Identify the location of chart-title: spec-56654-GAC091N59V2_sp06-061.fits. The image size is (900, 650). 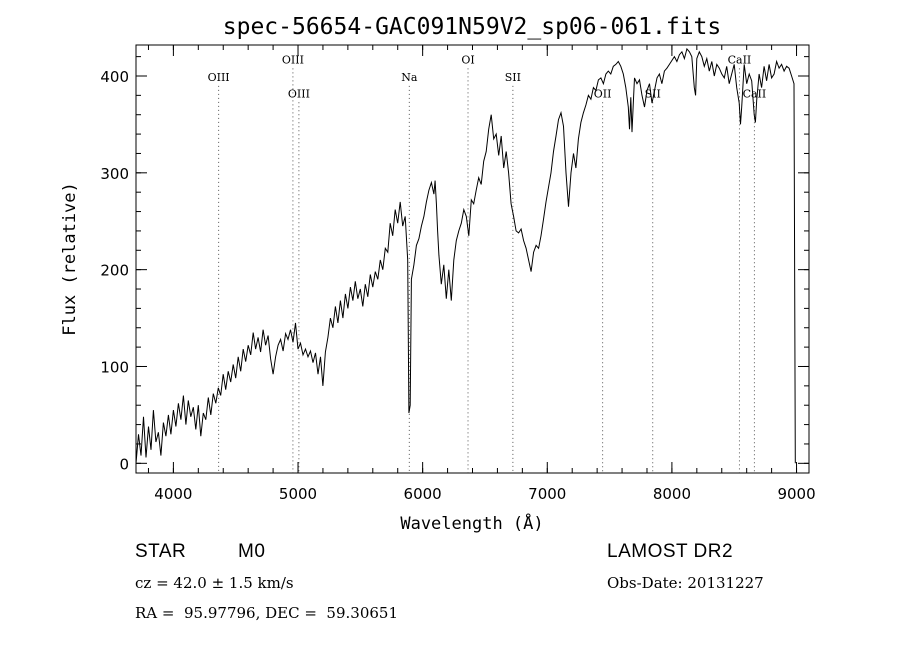
(472, 27).